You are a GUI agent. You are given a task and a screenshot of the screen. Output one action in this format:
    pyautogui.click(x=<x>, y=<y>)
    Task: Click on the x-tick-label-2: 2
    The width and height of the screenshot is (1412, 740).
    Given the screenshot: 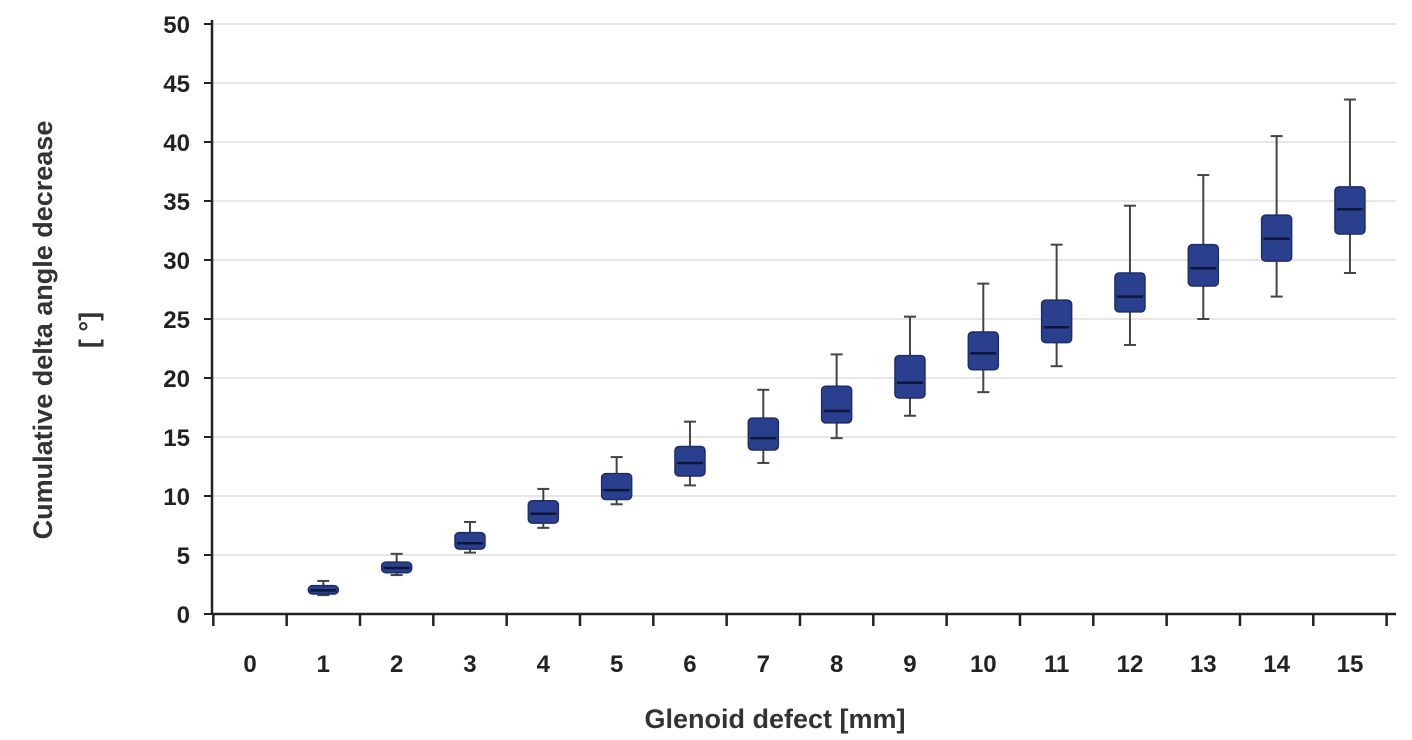 What is the action you would take?
    pyautogui.click(x=396, y=664)
    